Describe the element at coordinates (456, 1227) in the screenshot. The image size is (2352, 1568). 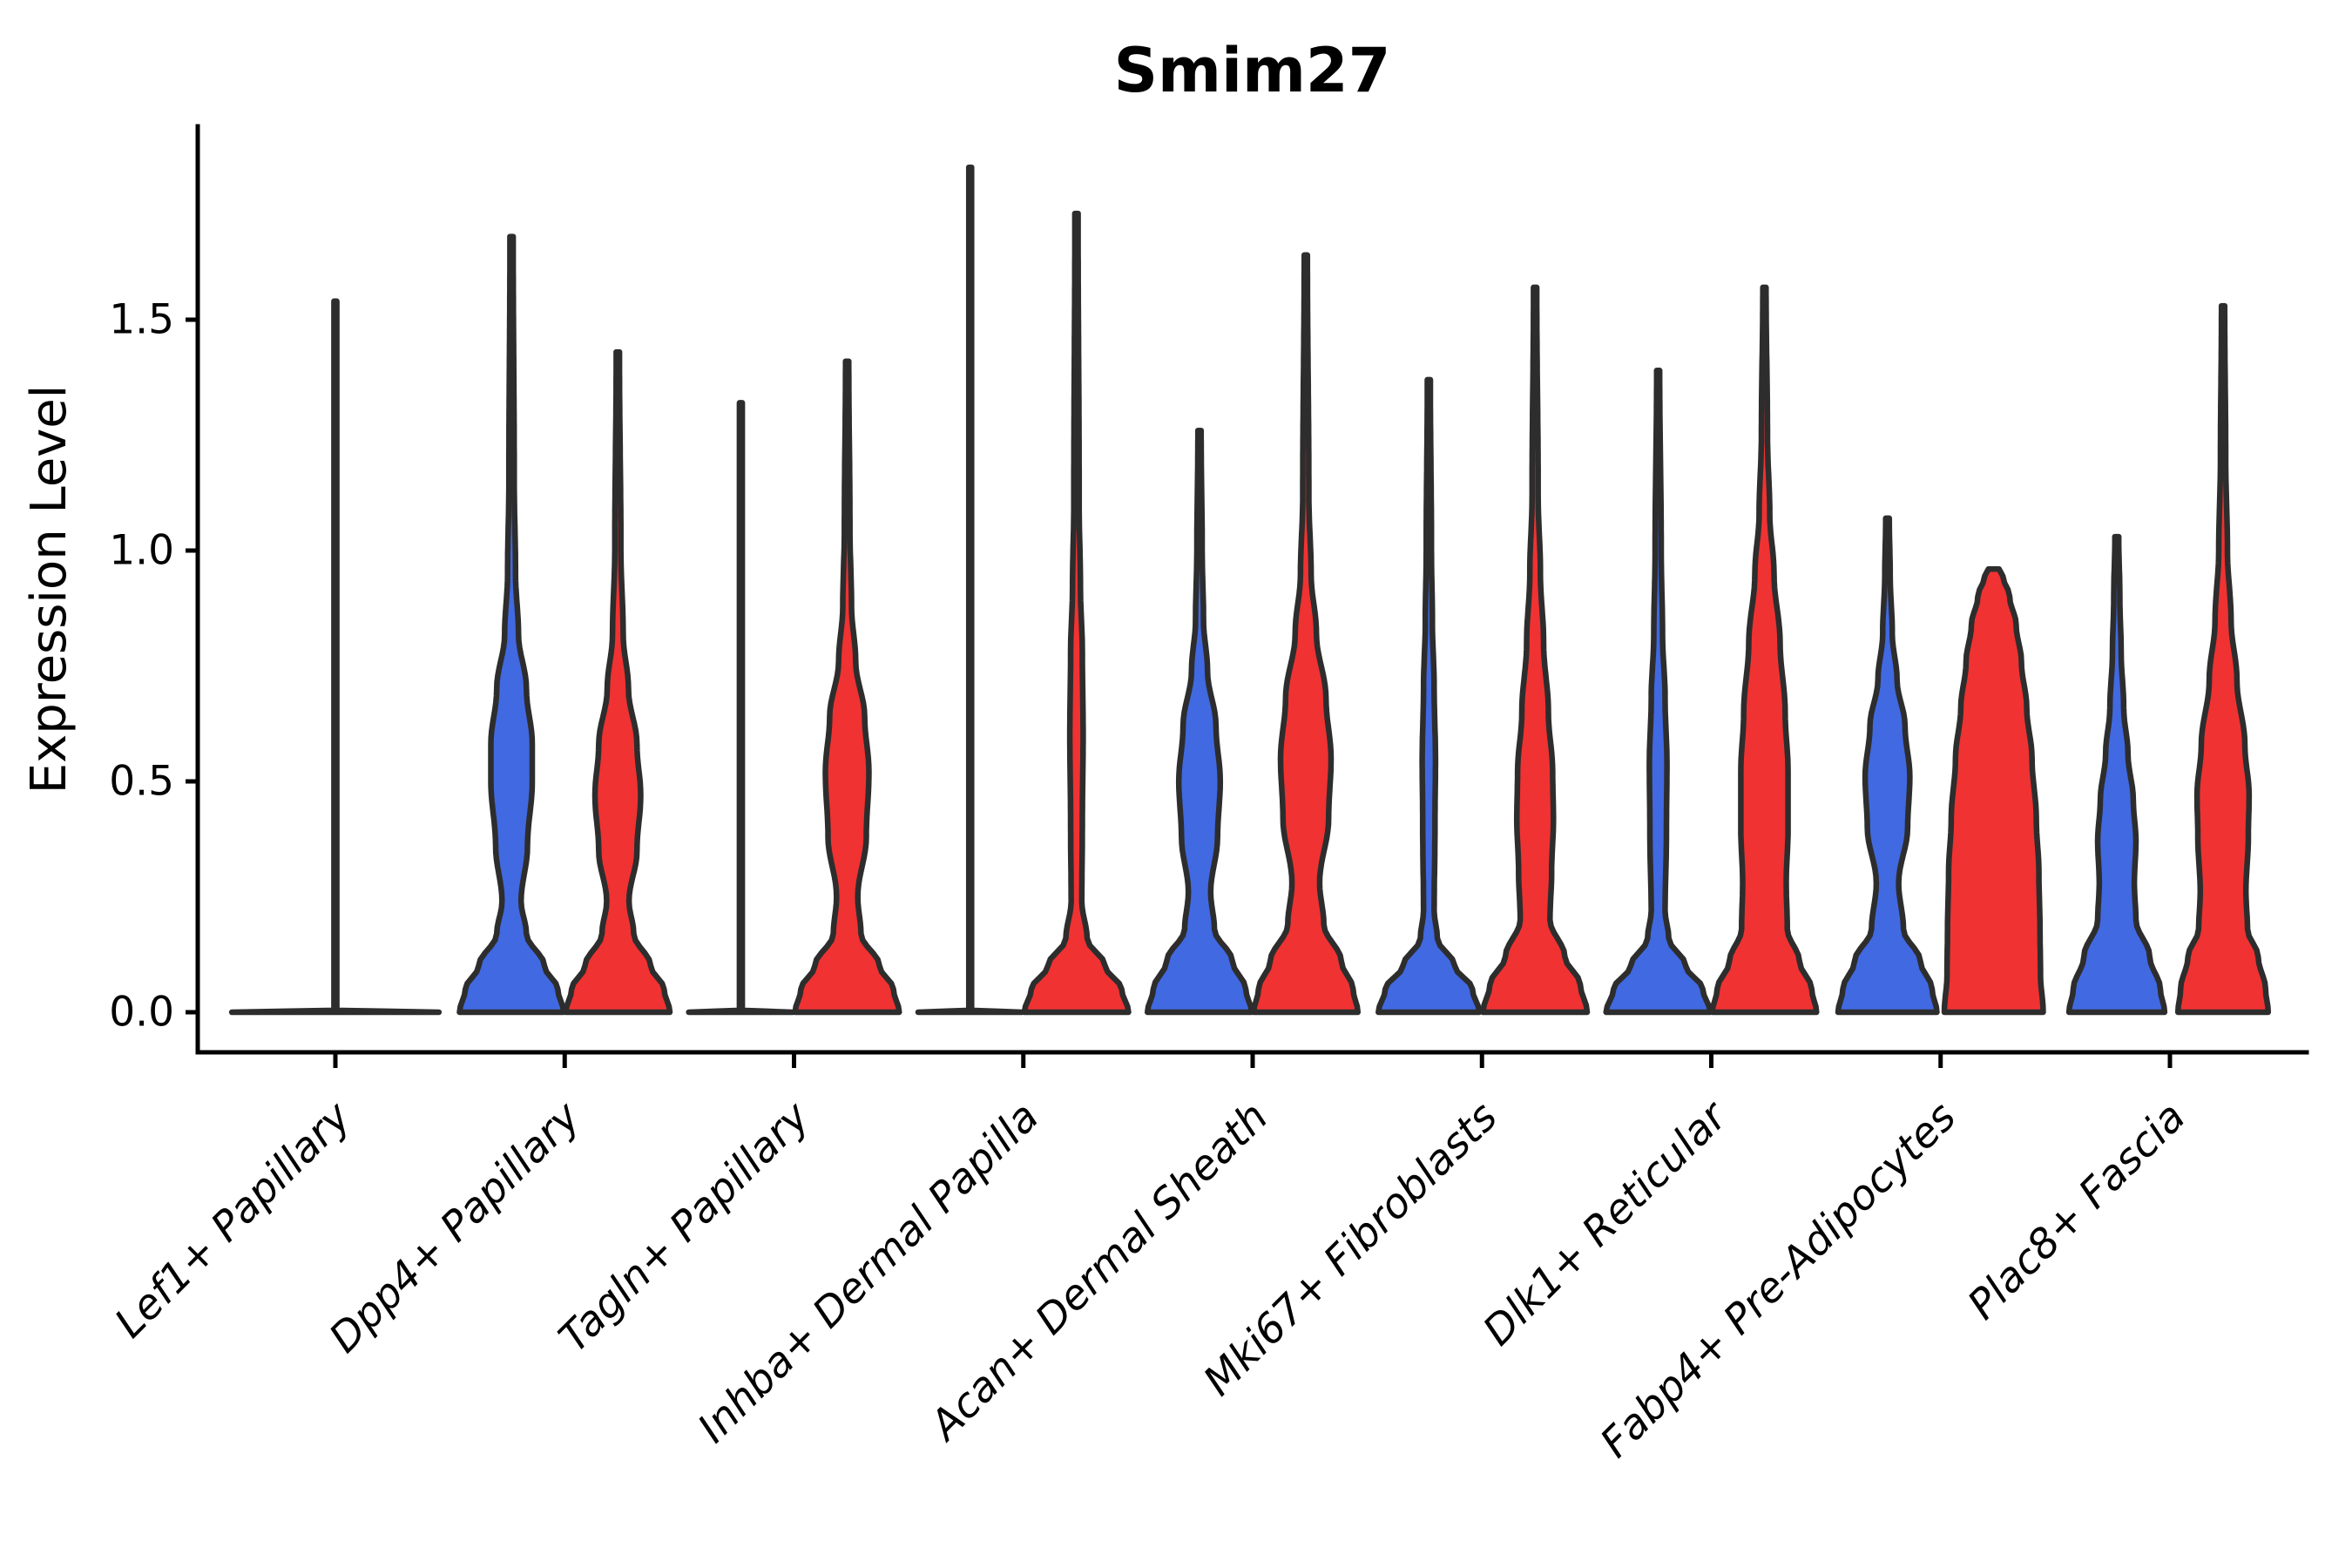
I see `x-tick-label-dpp4-papillary: Dpp4+ Papillary` at that location.